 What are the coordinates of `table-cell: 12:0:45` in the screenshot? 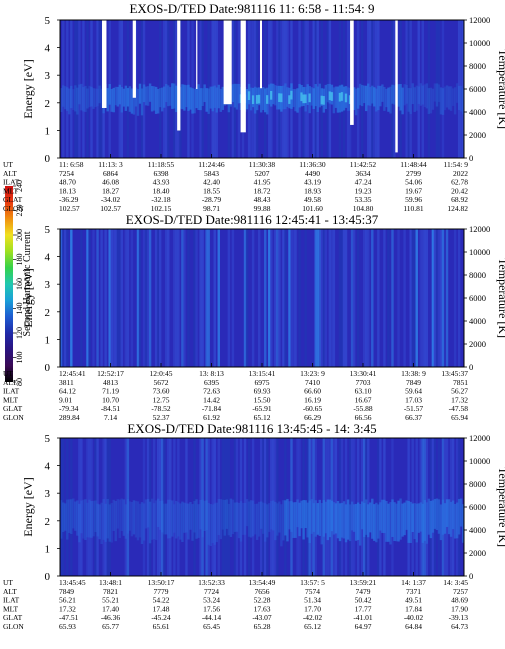 It's located at (161, 373).